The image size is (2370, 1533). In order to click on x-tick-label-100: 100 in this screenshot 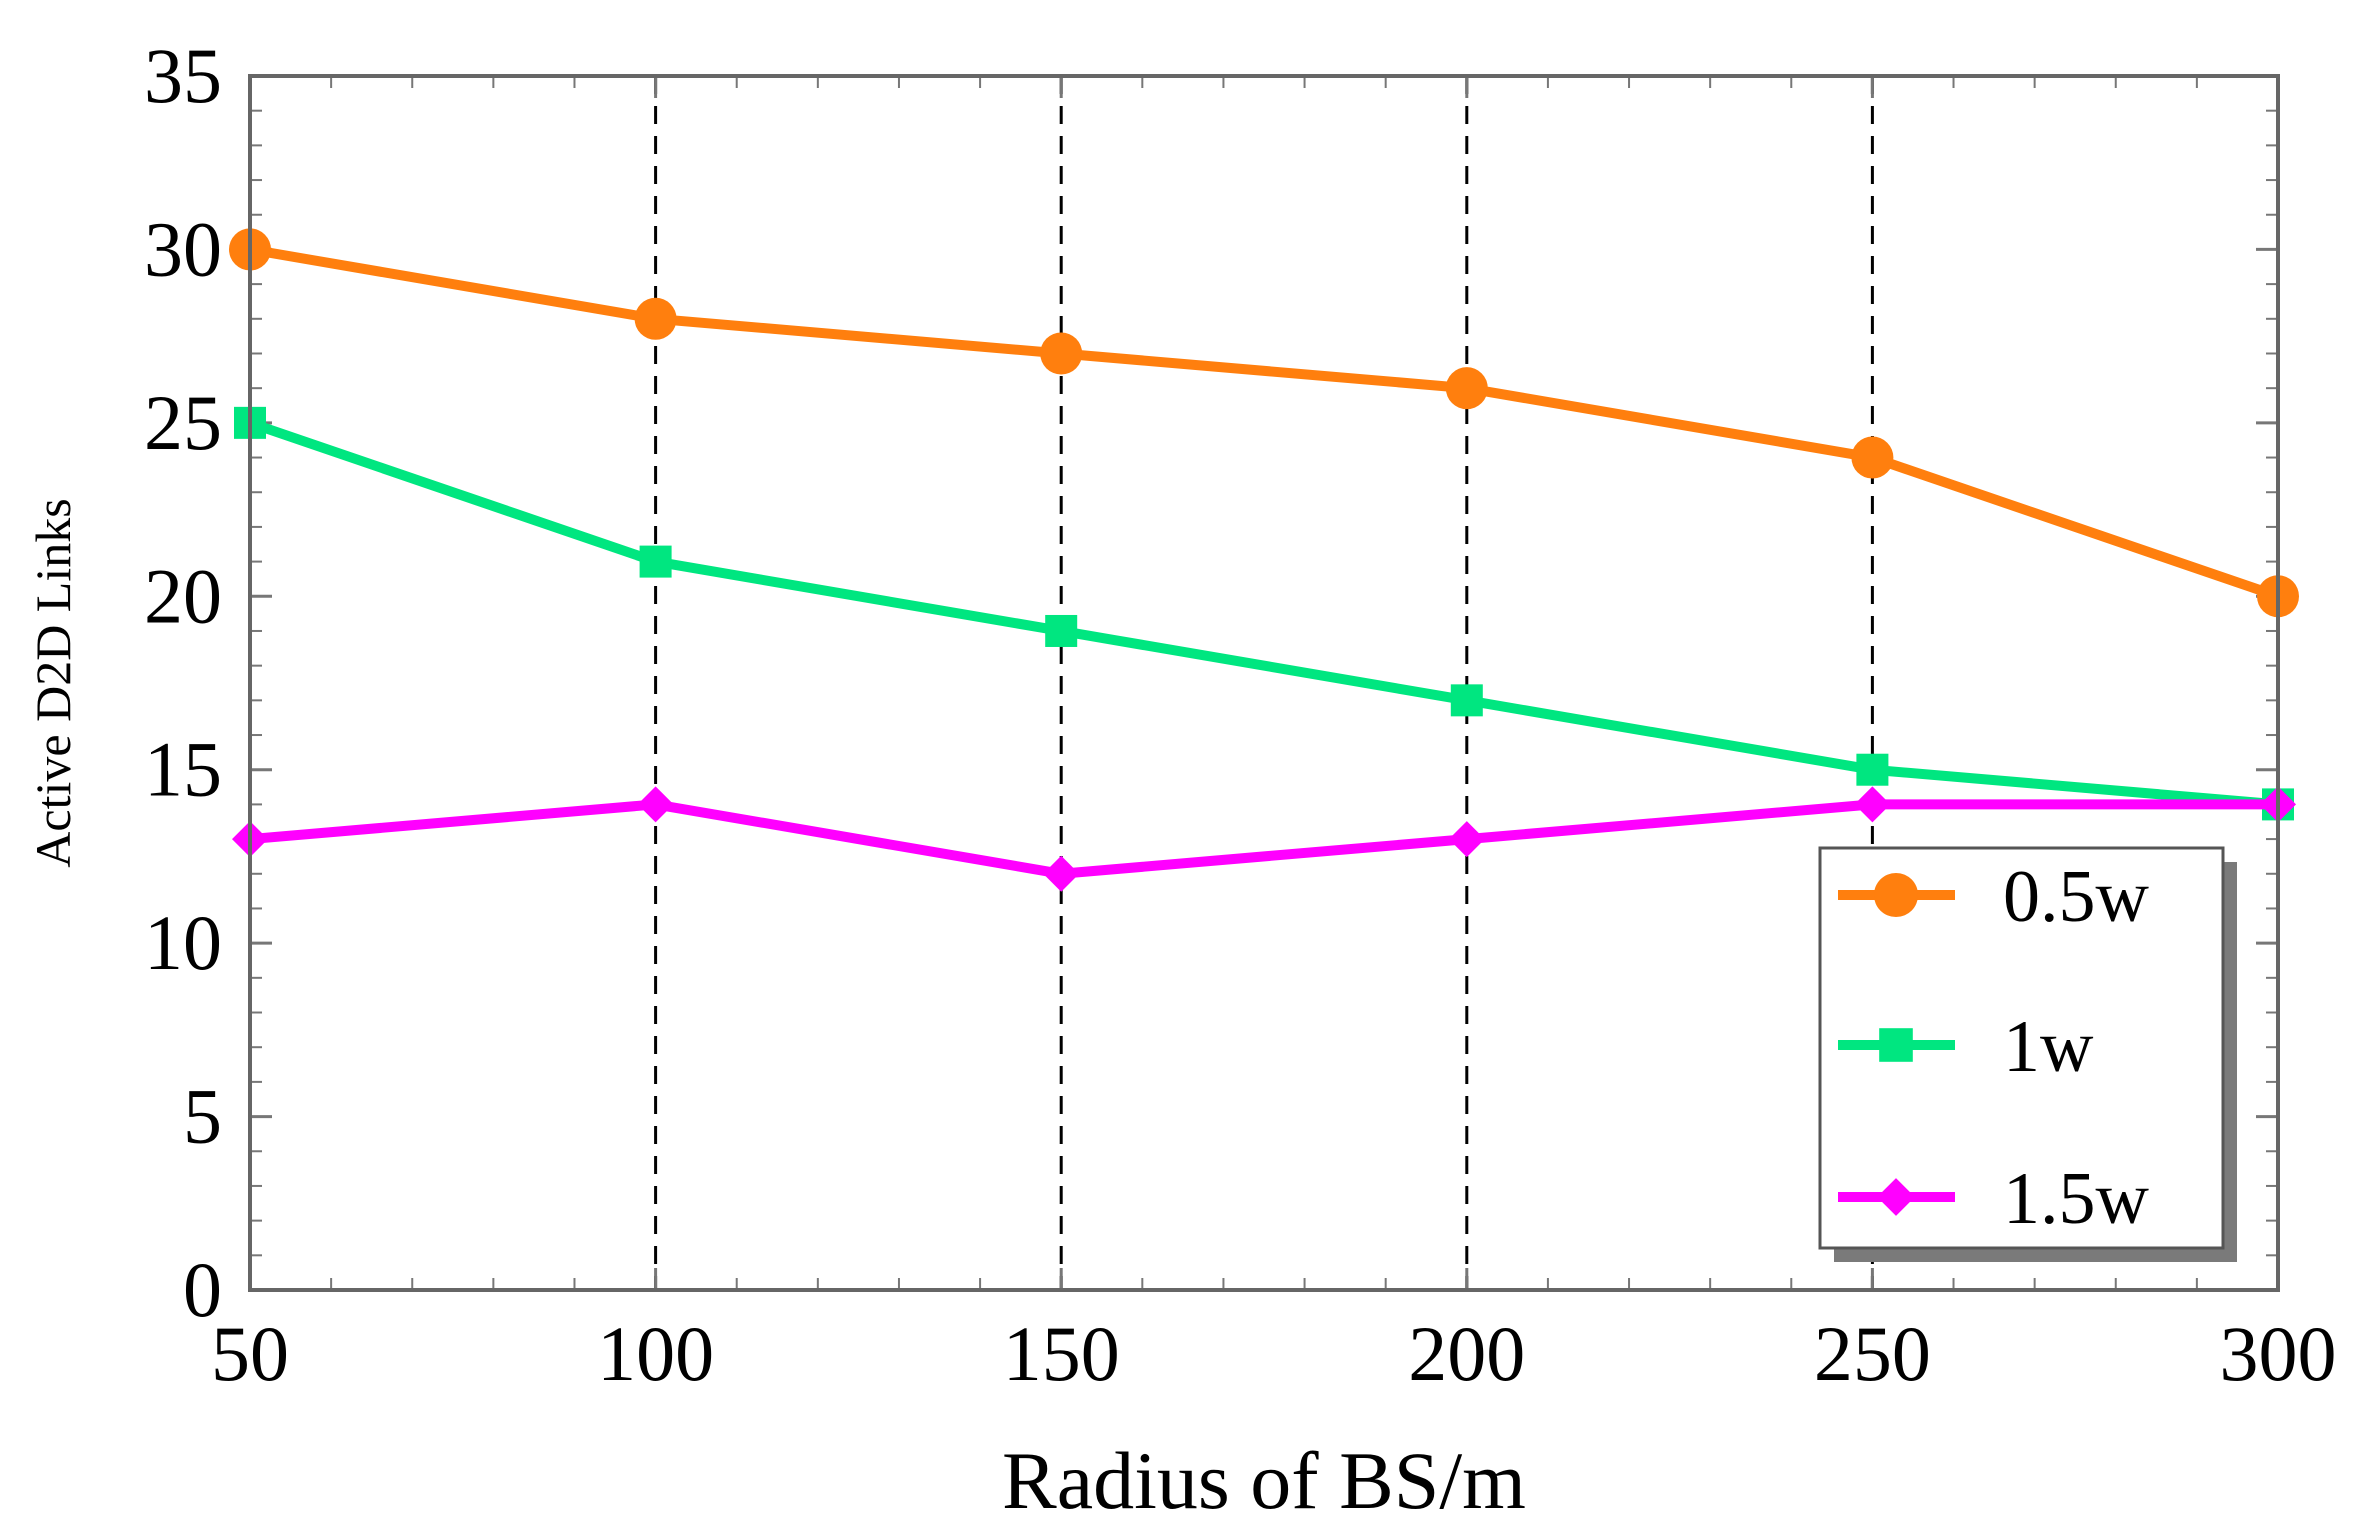, I will do `click(655, 1353)`.